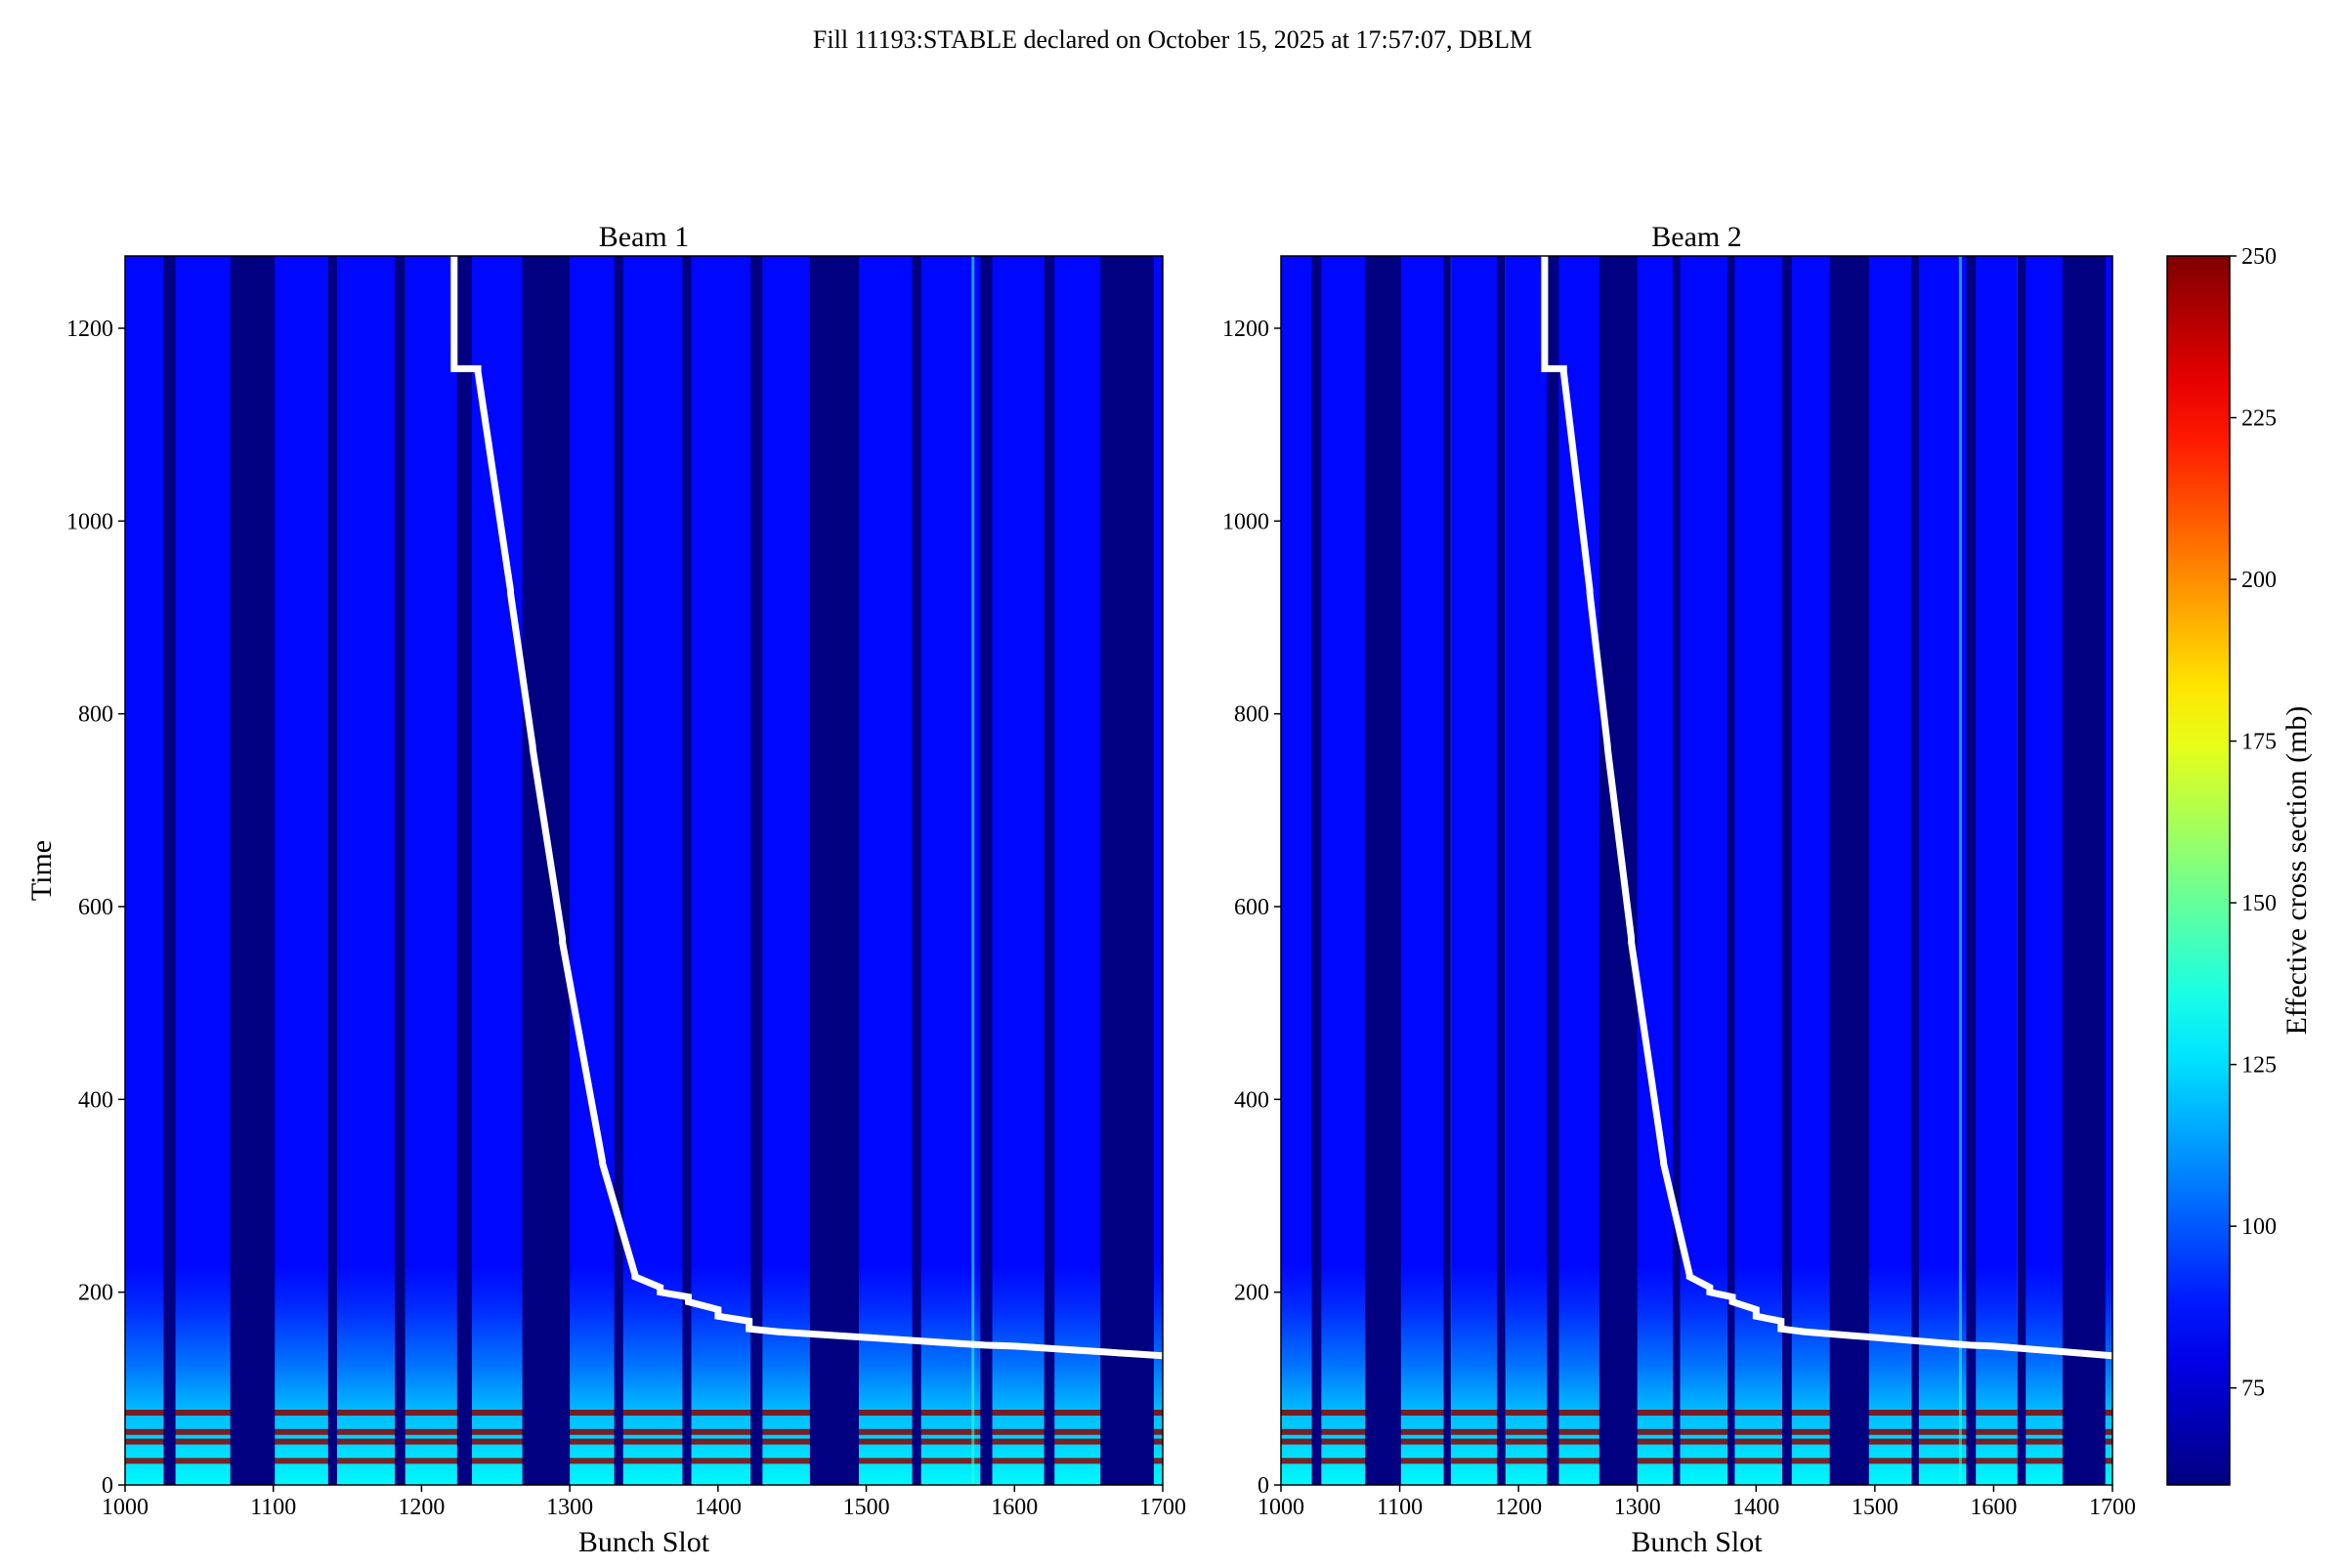  I want to click on beam1-bright-column, so click(973, 870).